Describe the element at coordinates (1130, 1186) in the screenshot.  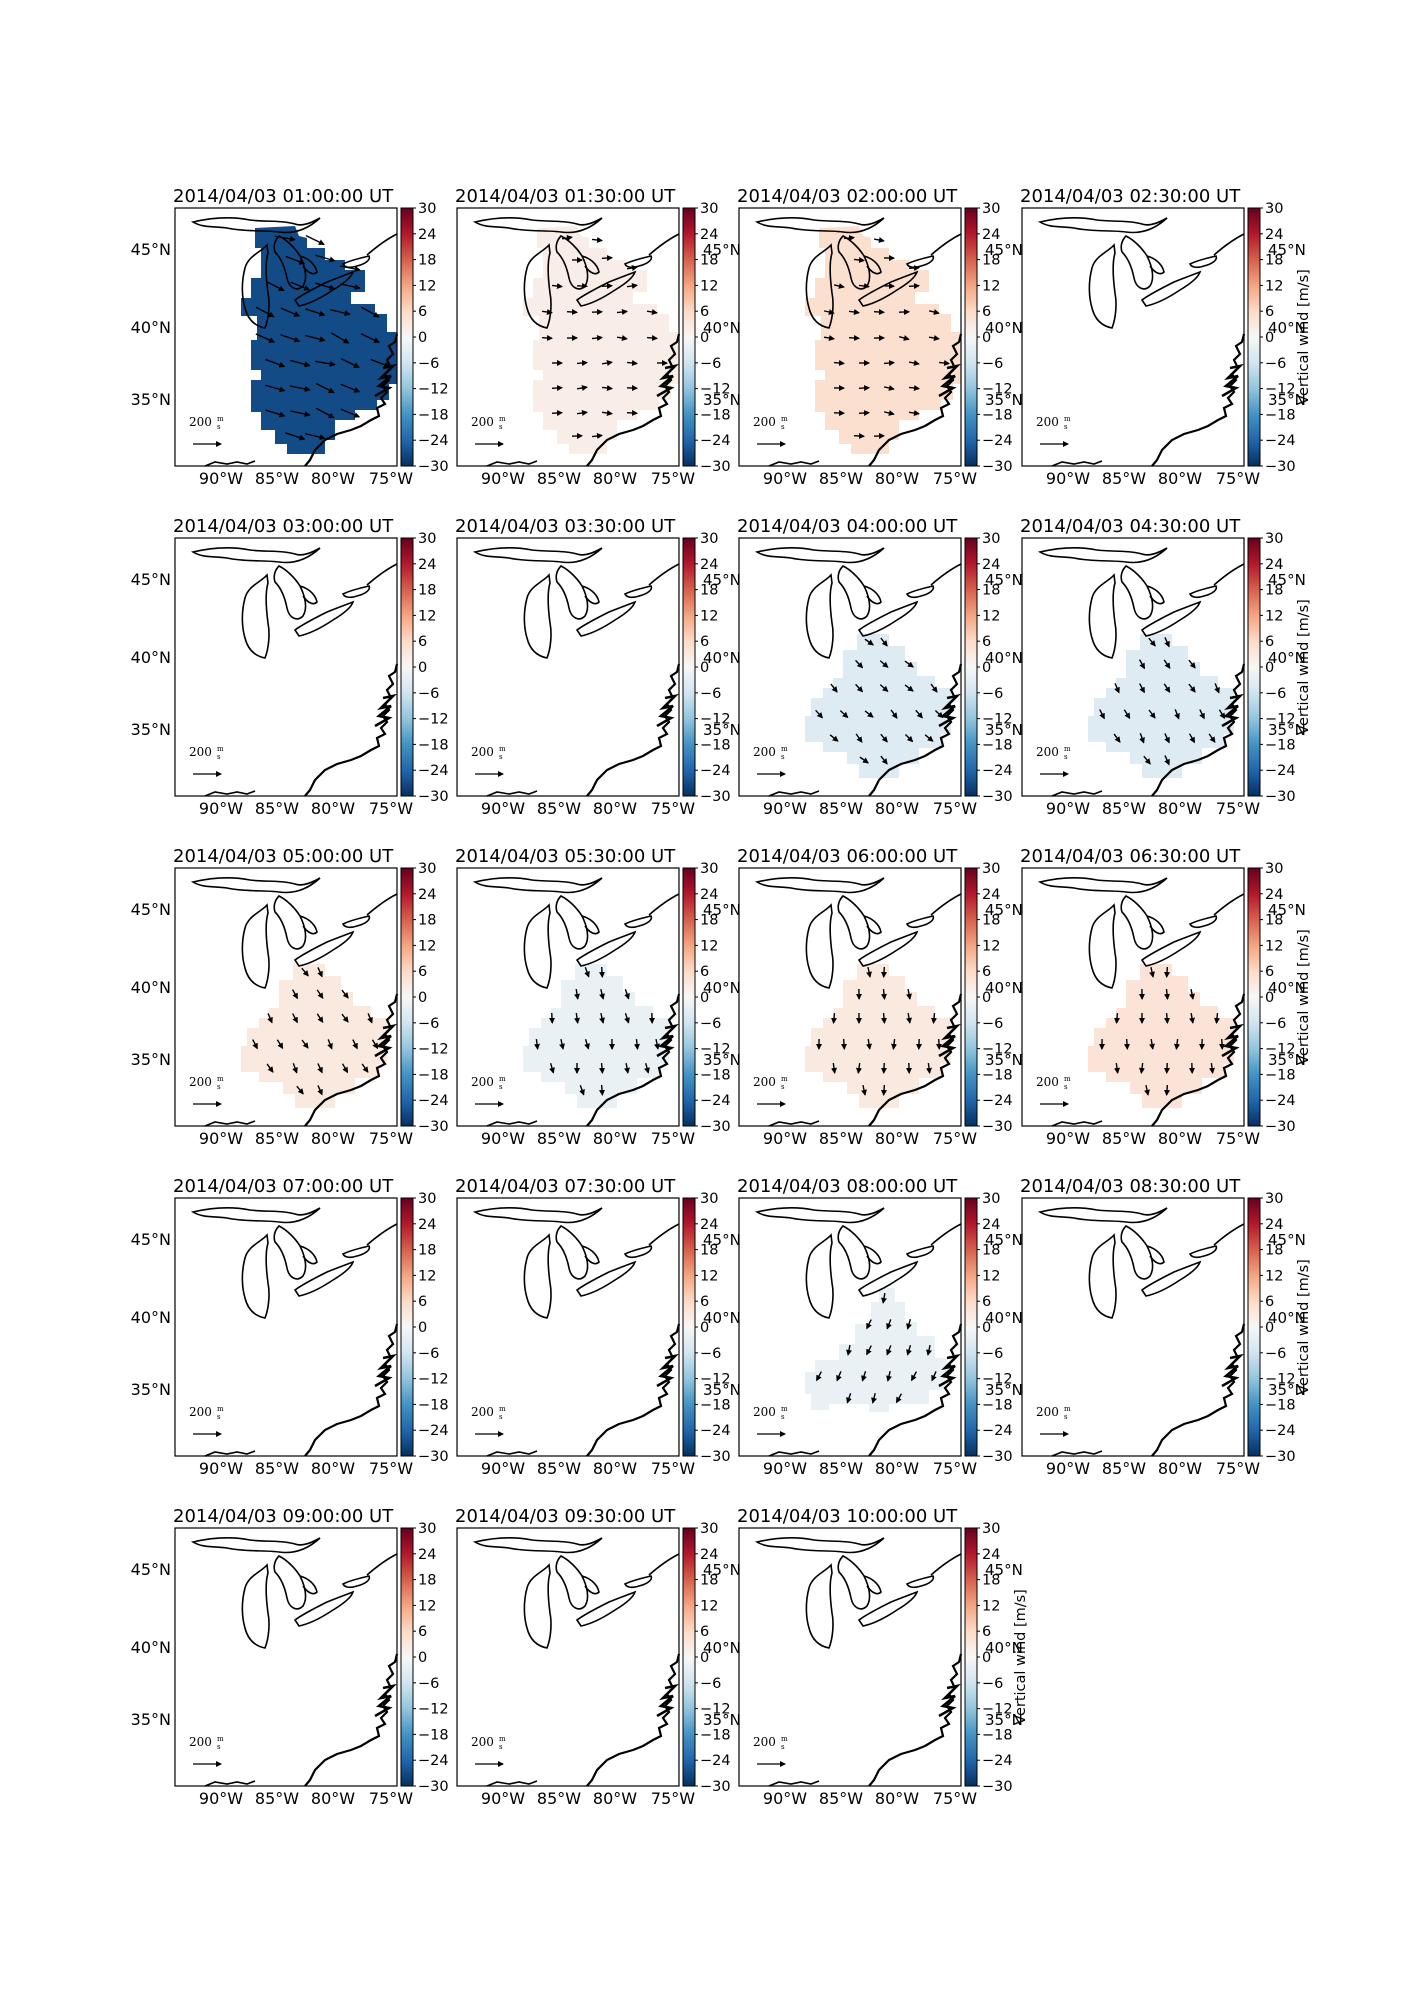
I see `panel-title: 2014/04/03 08:30:00 UT` at that location.